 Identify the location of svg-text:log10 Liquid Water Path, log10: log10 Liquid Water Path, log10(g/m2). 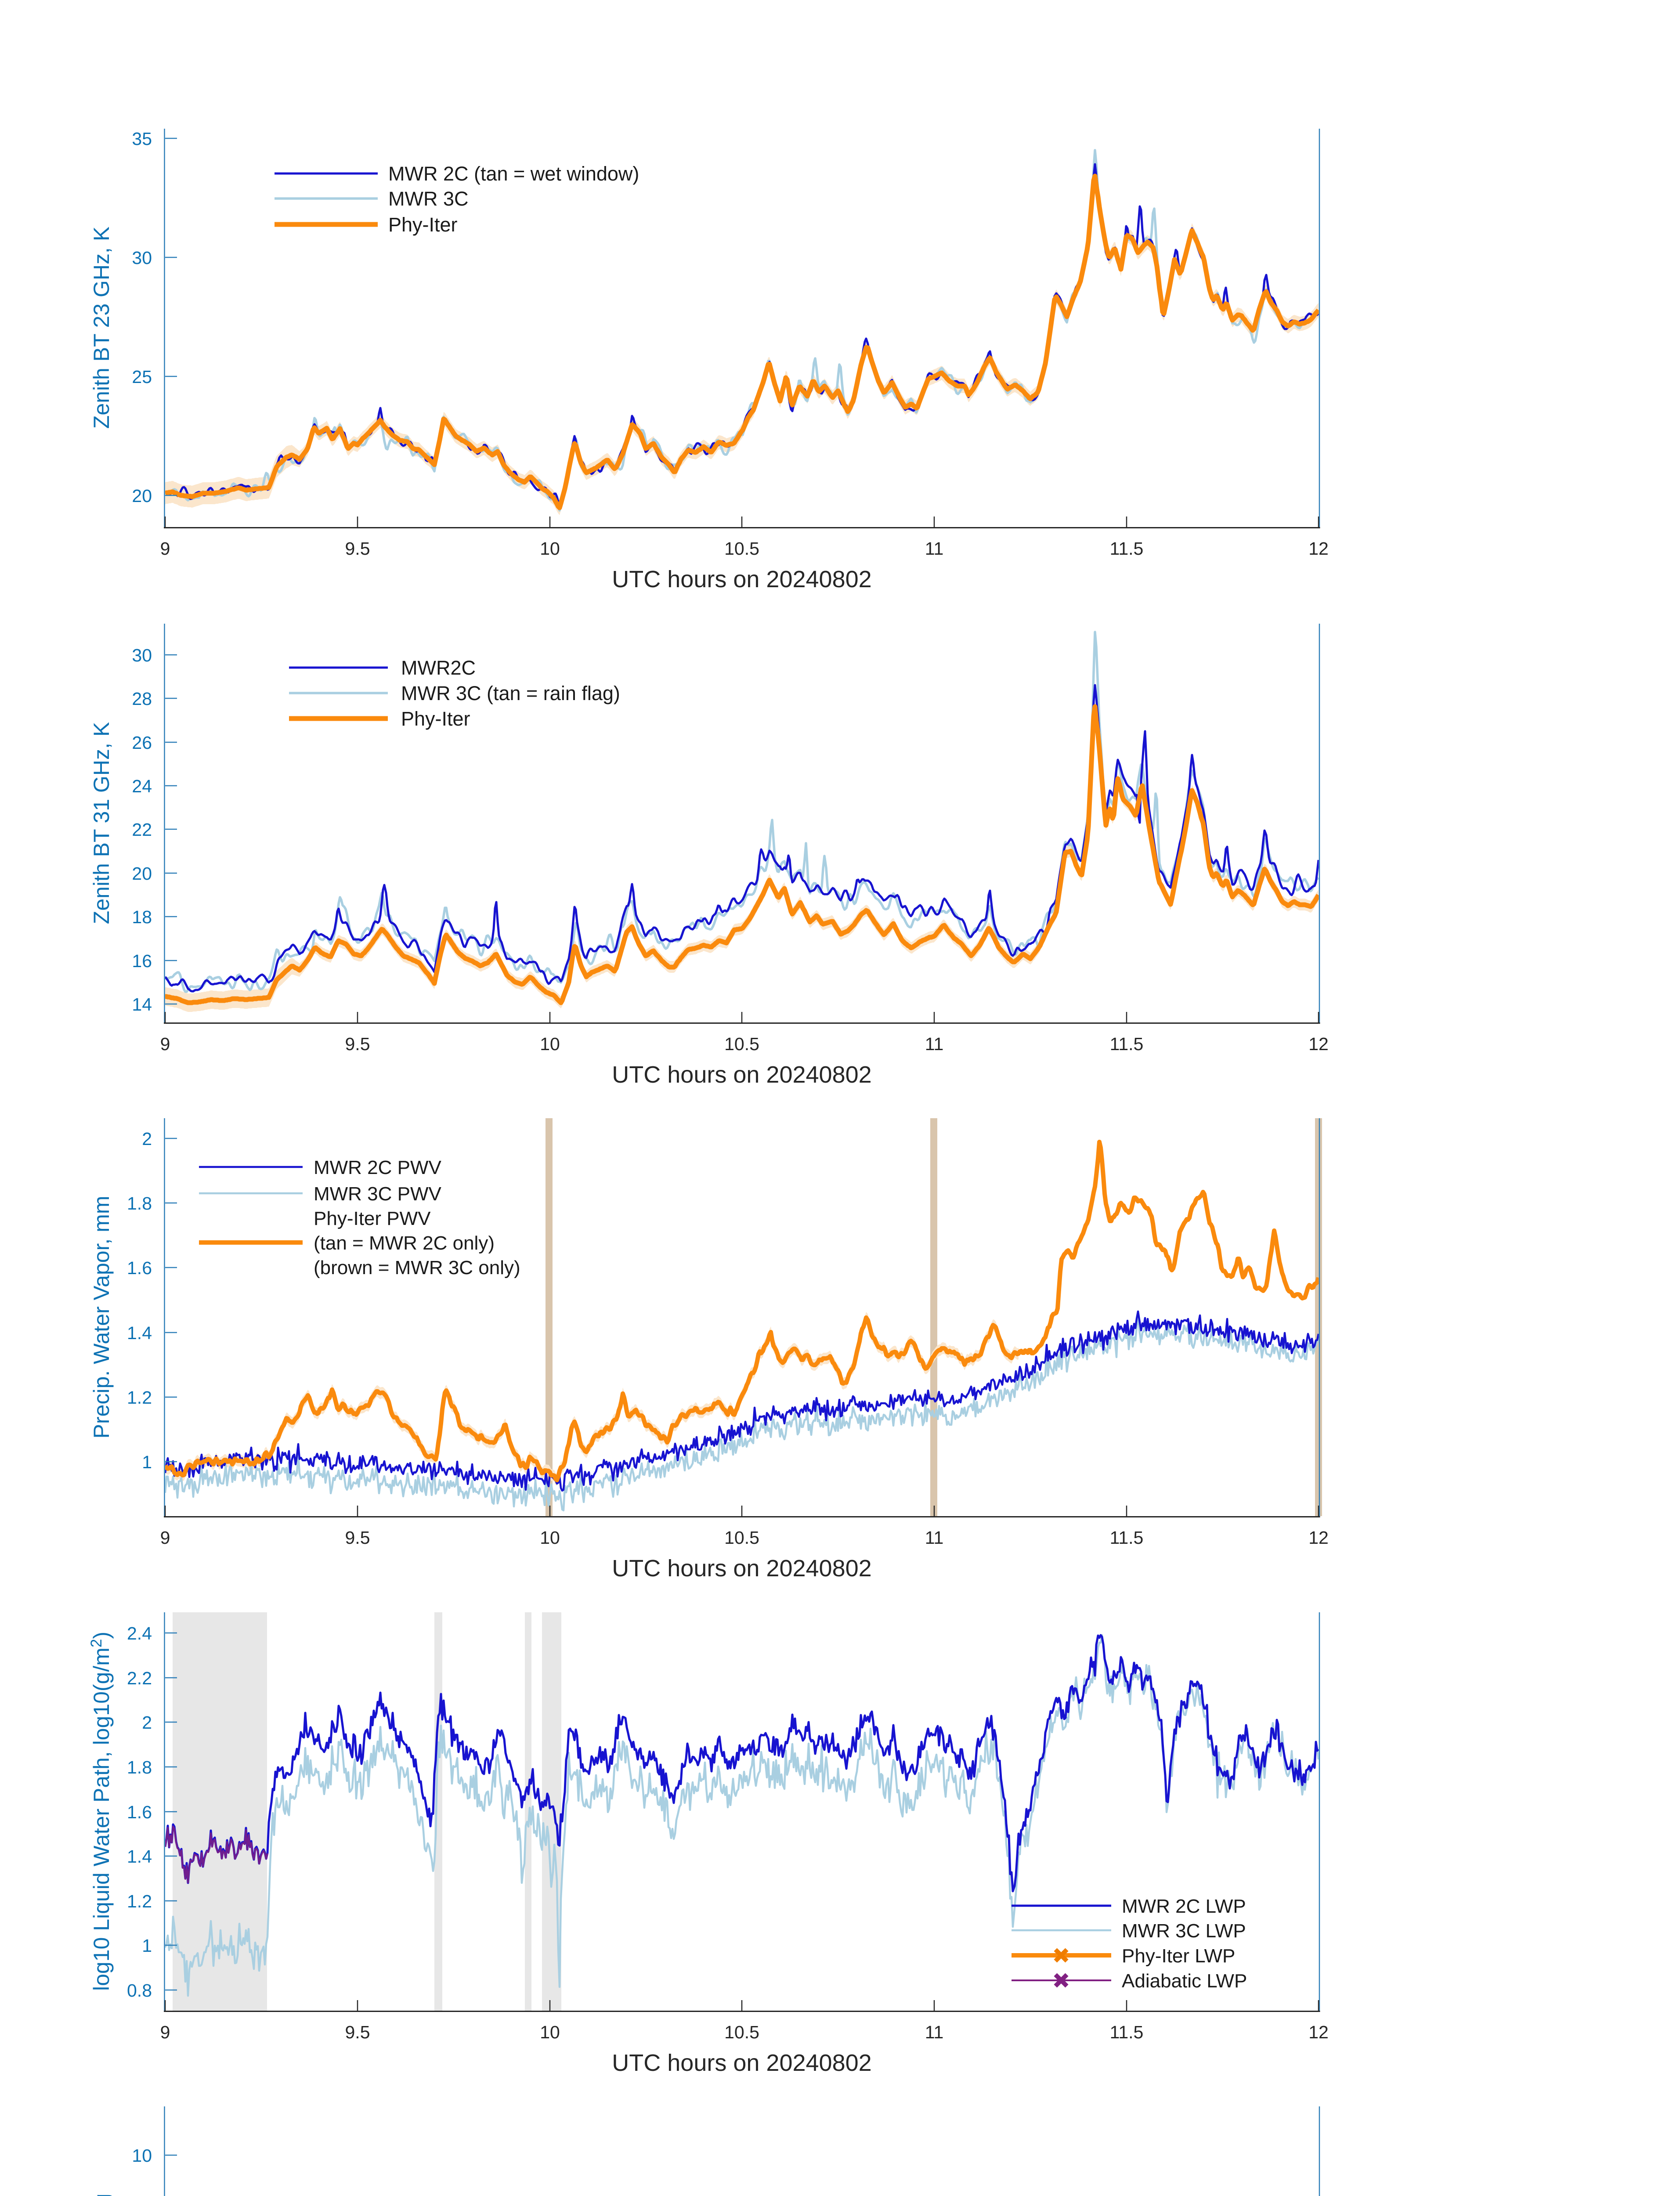
(101, 1811).